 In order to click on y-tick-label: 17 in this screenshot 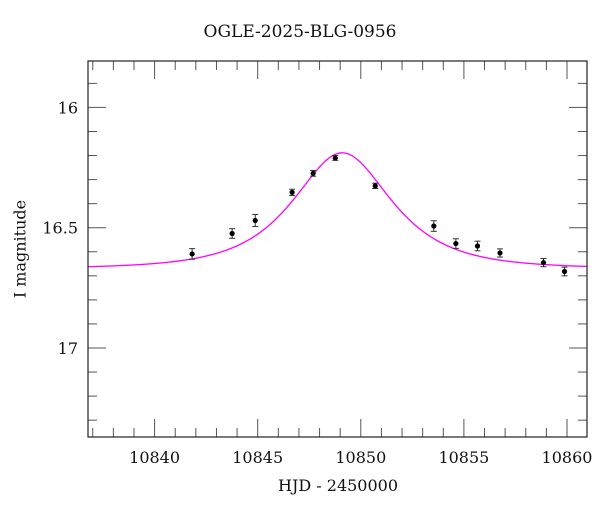, I will do `click(68, 348)`.